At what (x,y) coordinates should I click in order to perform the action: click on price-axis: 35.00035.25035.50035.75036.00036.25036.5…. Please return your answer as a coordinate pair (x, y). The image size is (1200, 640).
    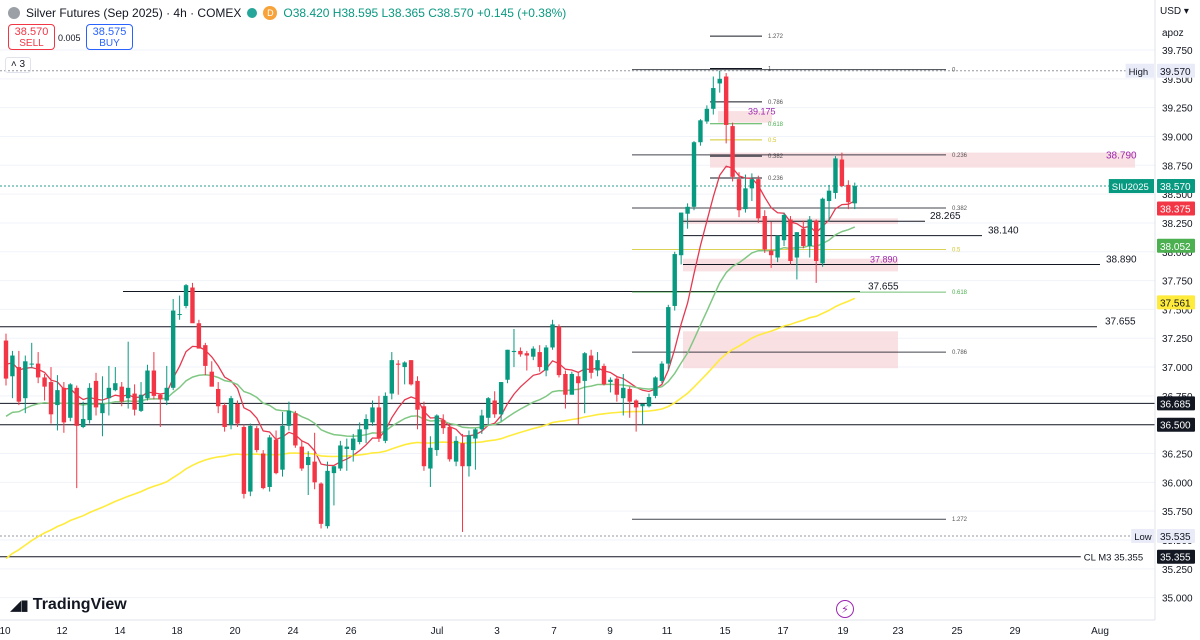
    Looking at the image, I should click on (1140, 320).